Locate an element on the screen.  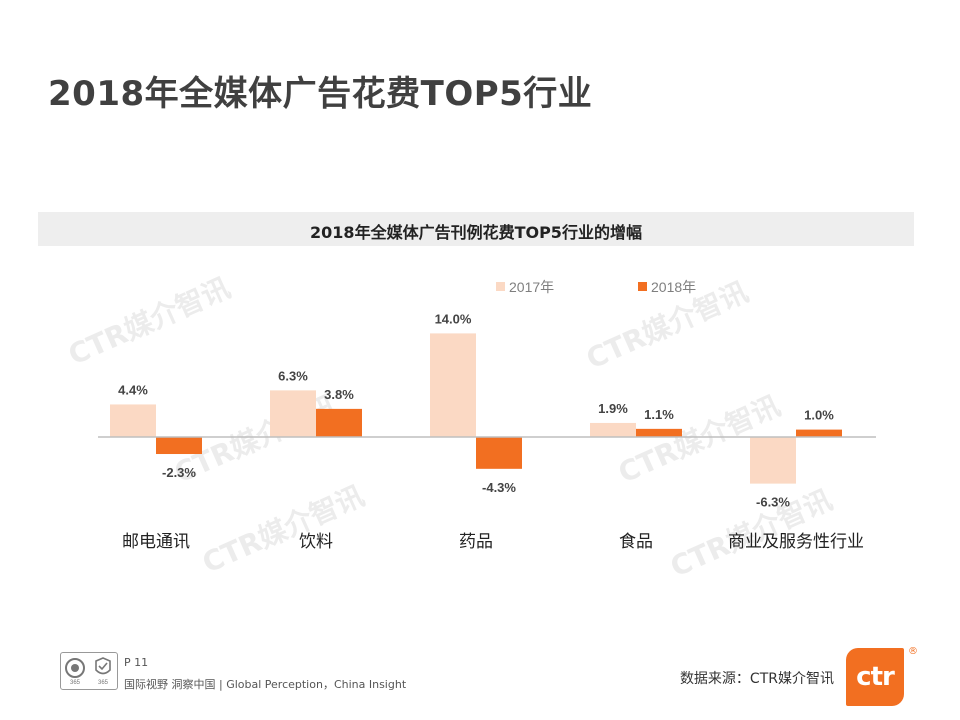
category-label: 食品 is located at coordinates (636, 541).